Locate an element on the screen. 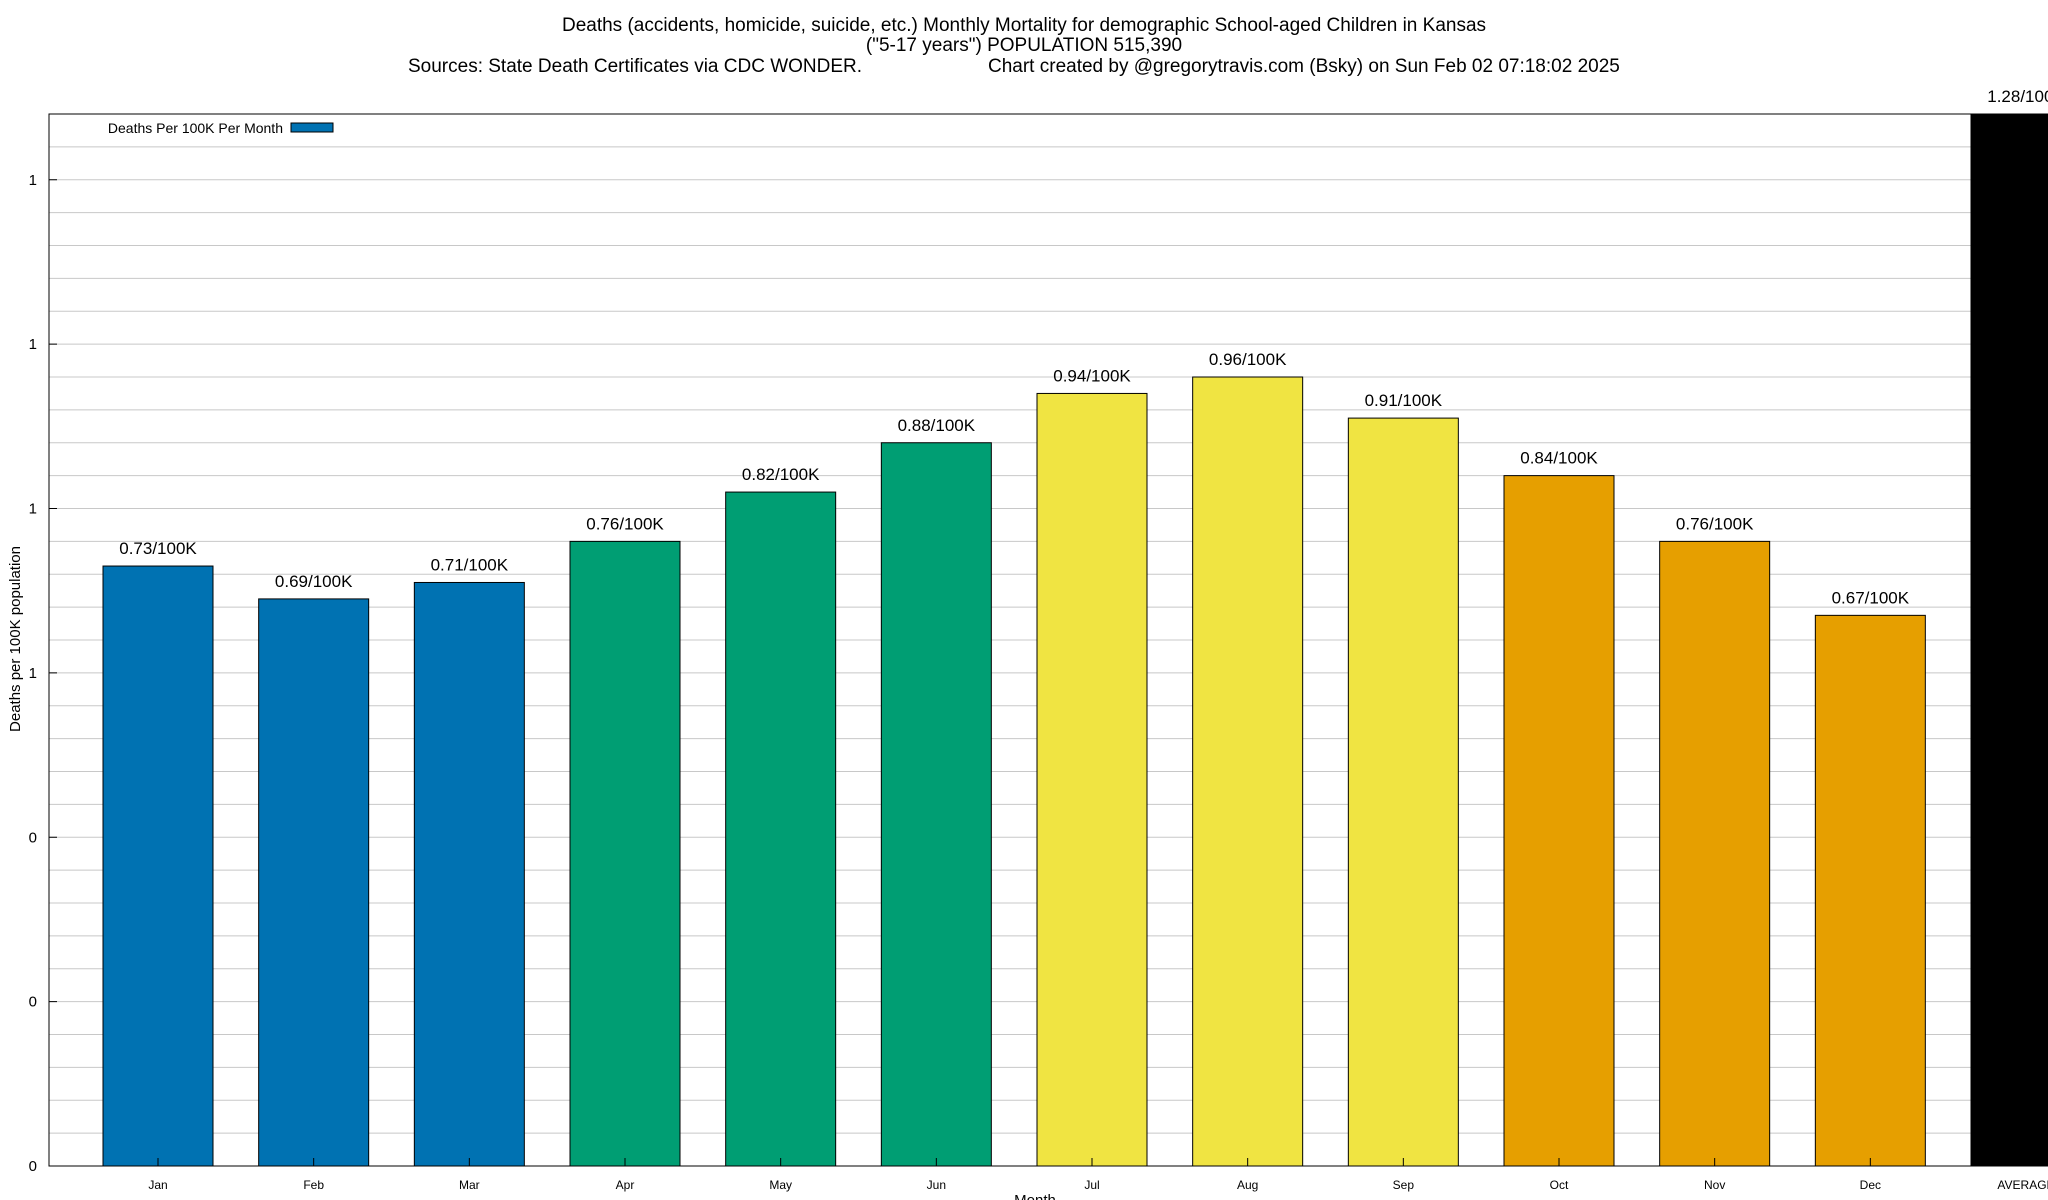 The image size is (2048, 1200). y2-axis-label: Deaths per 100K population is located at coordinates (2037, 639).